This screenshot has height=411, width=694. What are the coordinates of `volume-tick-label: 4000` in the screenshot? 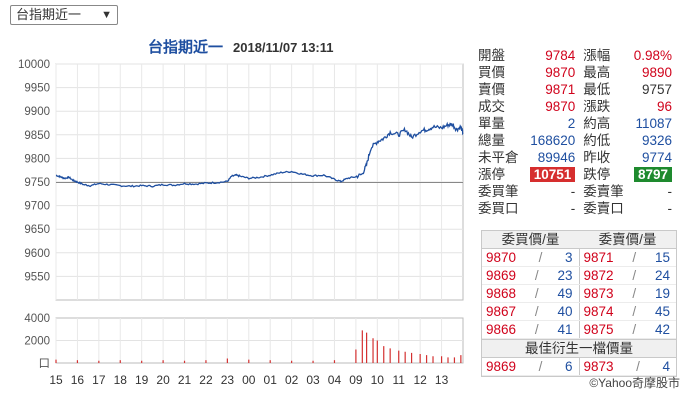 It's located at (37, 319).